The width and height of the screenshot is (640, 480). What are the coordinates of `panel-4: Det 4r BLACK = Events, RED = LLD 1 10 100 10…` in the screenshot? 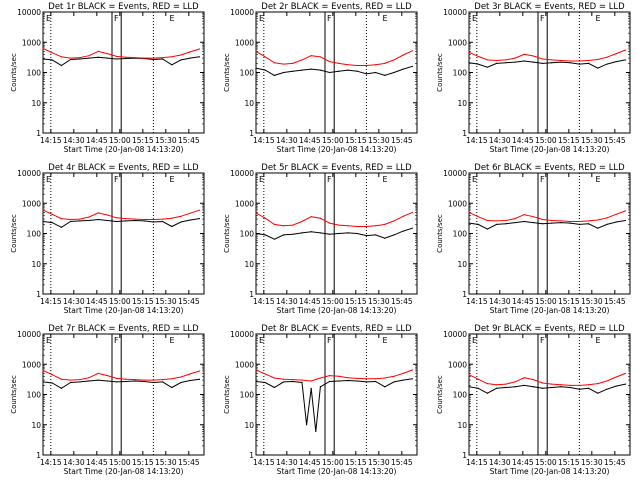 It's located at (107, 239).